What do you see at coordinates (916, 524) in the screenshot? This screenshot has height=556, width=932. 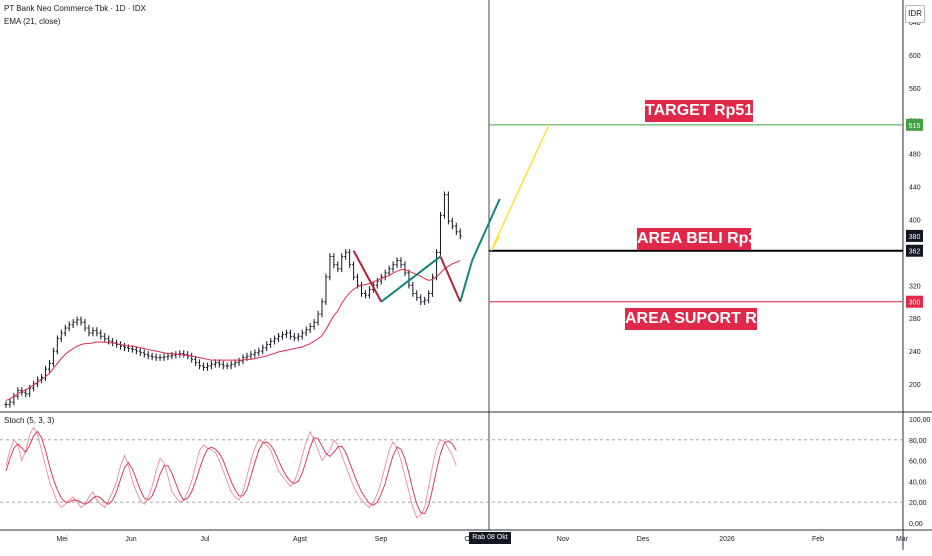 I see `stoch-tick-label: 0,00` at bounding box center [916, 524].